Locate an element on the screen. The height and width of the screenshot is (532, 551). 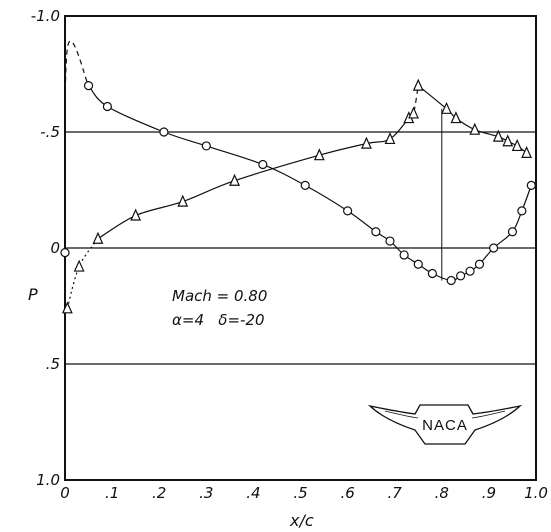
y-tick-label: 1.0 is located at coordinates (48, 480).